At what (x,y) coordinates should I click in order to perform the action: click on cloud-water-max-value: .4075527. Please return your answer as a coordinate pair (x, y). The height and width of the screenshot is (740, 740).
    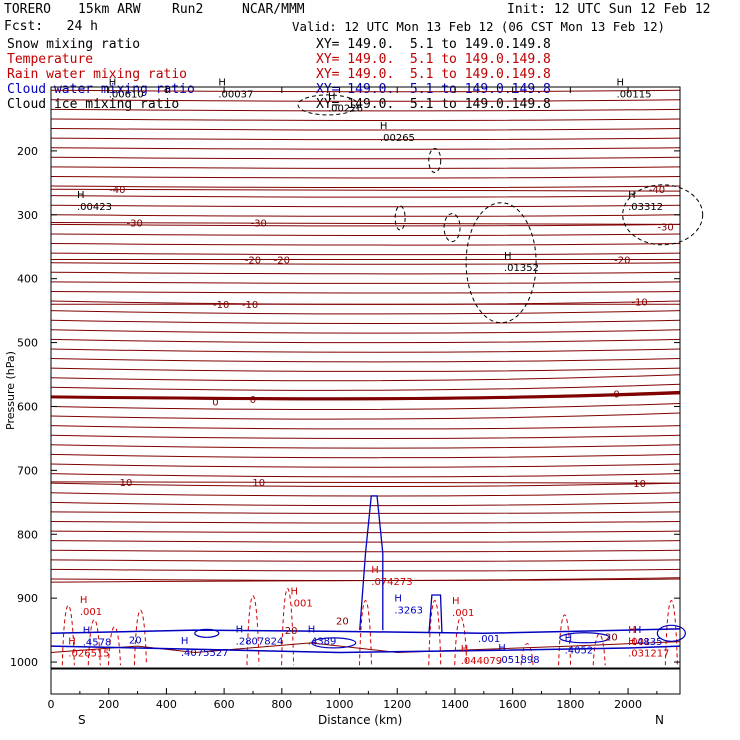
    Looking at the image, I should click on (205, 653).